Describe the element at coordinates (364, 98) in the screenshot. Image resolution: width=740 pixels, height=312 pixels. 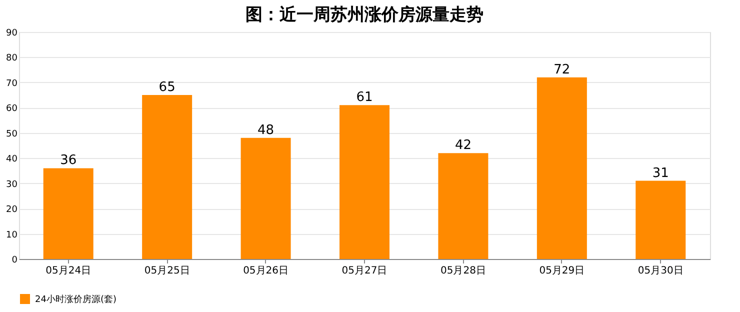
I see `data-label: 61` at that location.